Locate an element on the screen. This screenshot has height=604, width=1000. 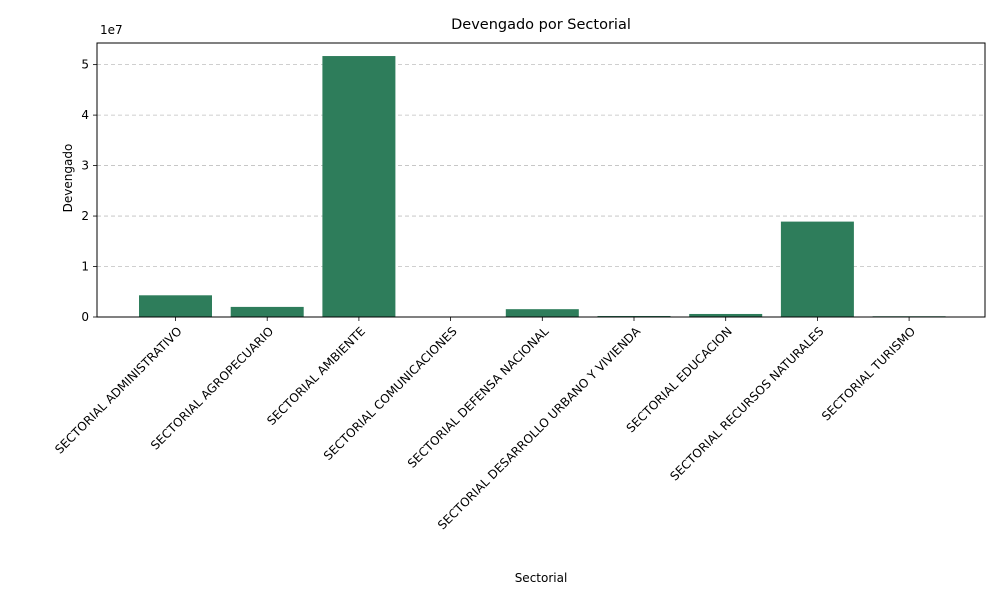
x-axis-label: Sectorial is located at coordinates (541, 578).